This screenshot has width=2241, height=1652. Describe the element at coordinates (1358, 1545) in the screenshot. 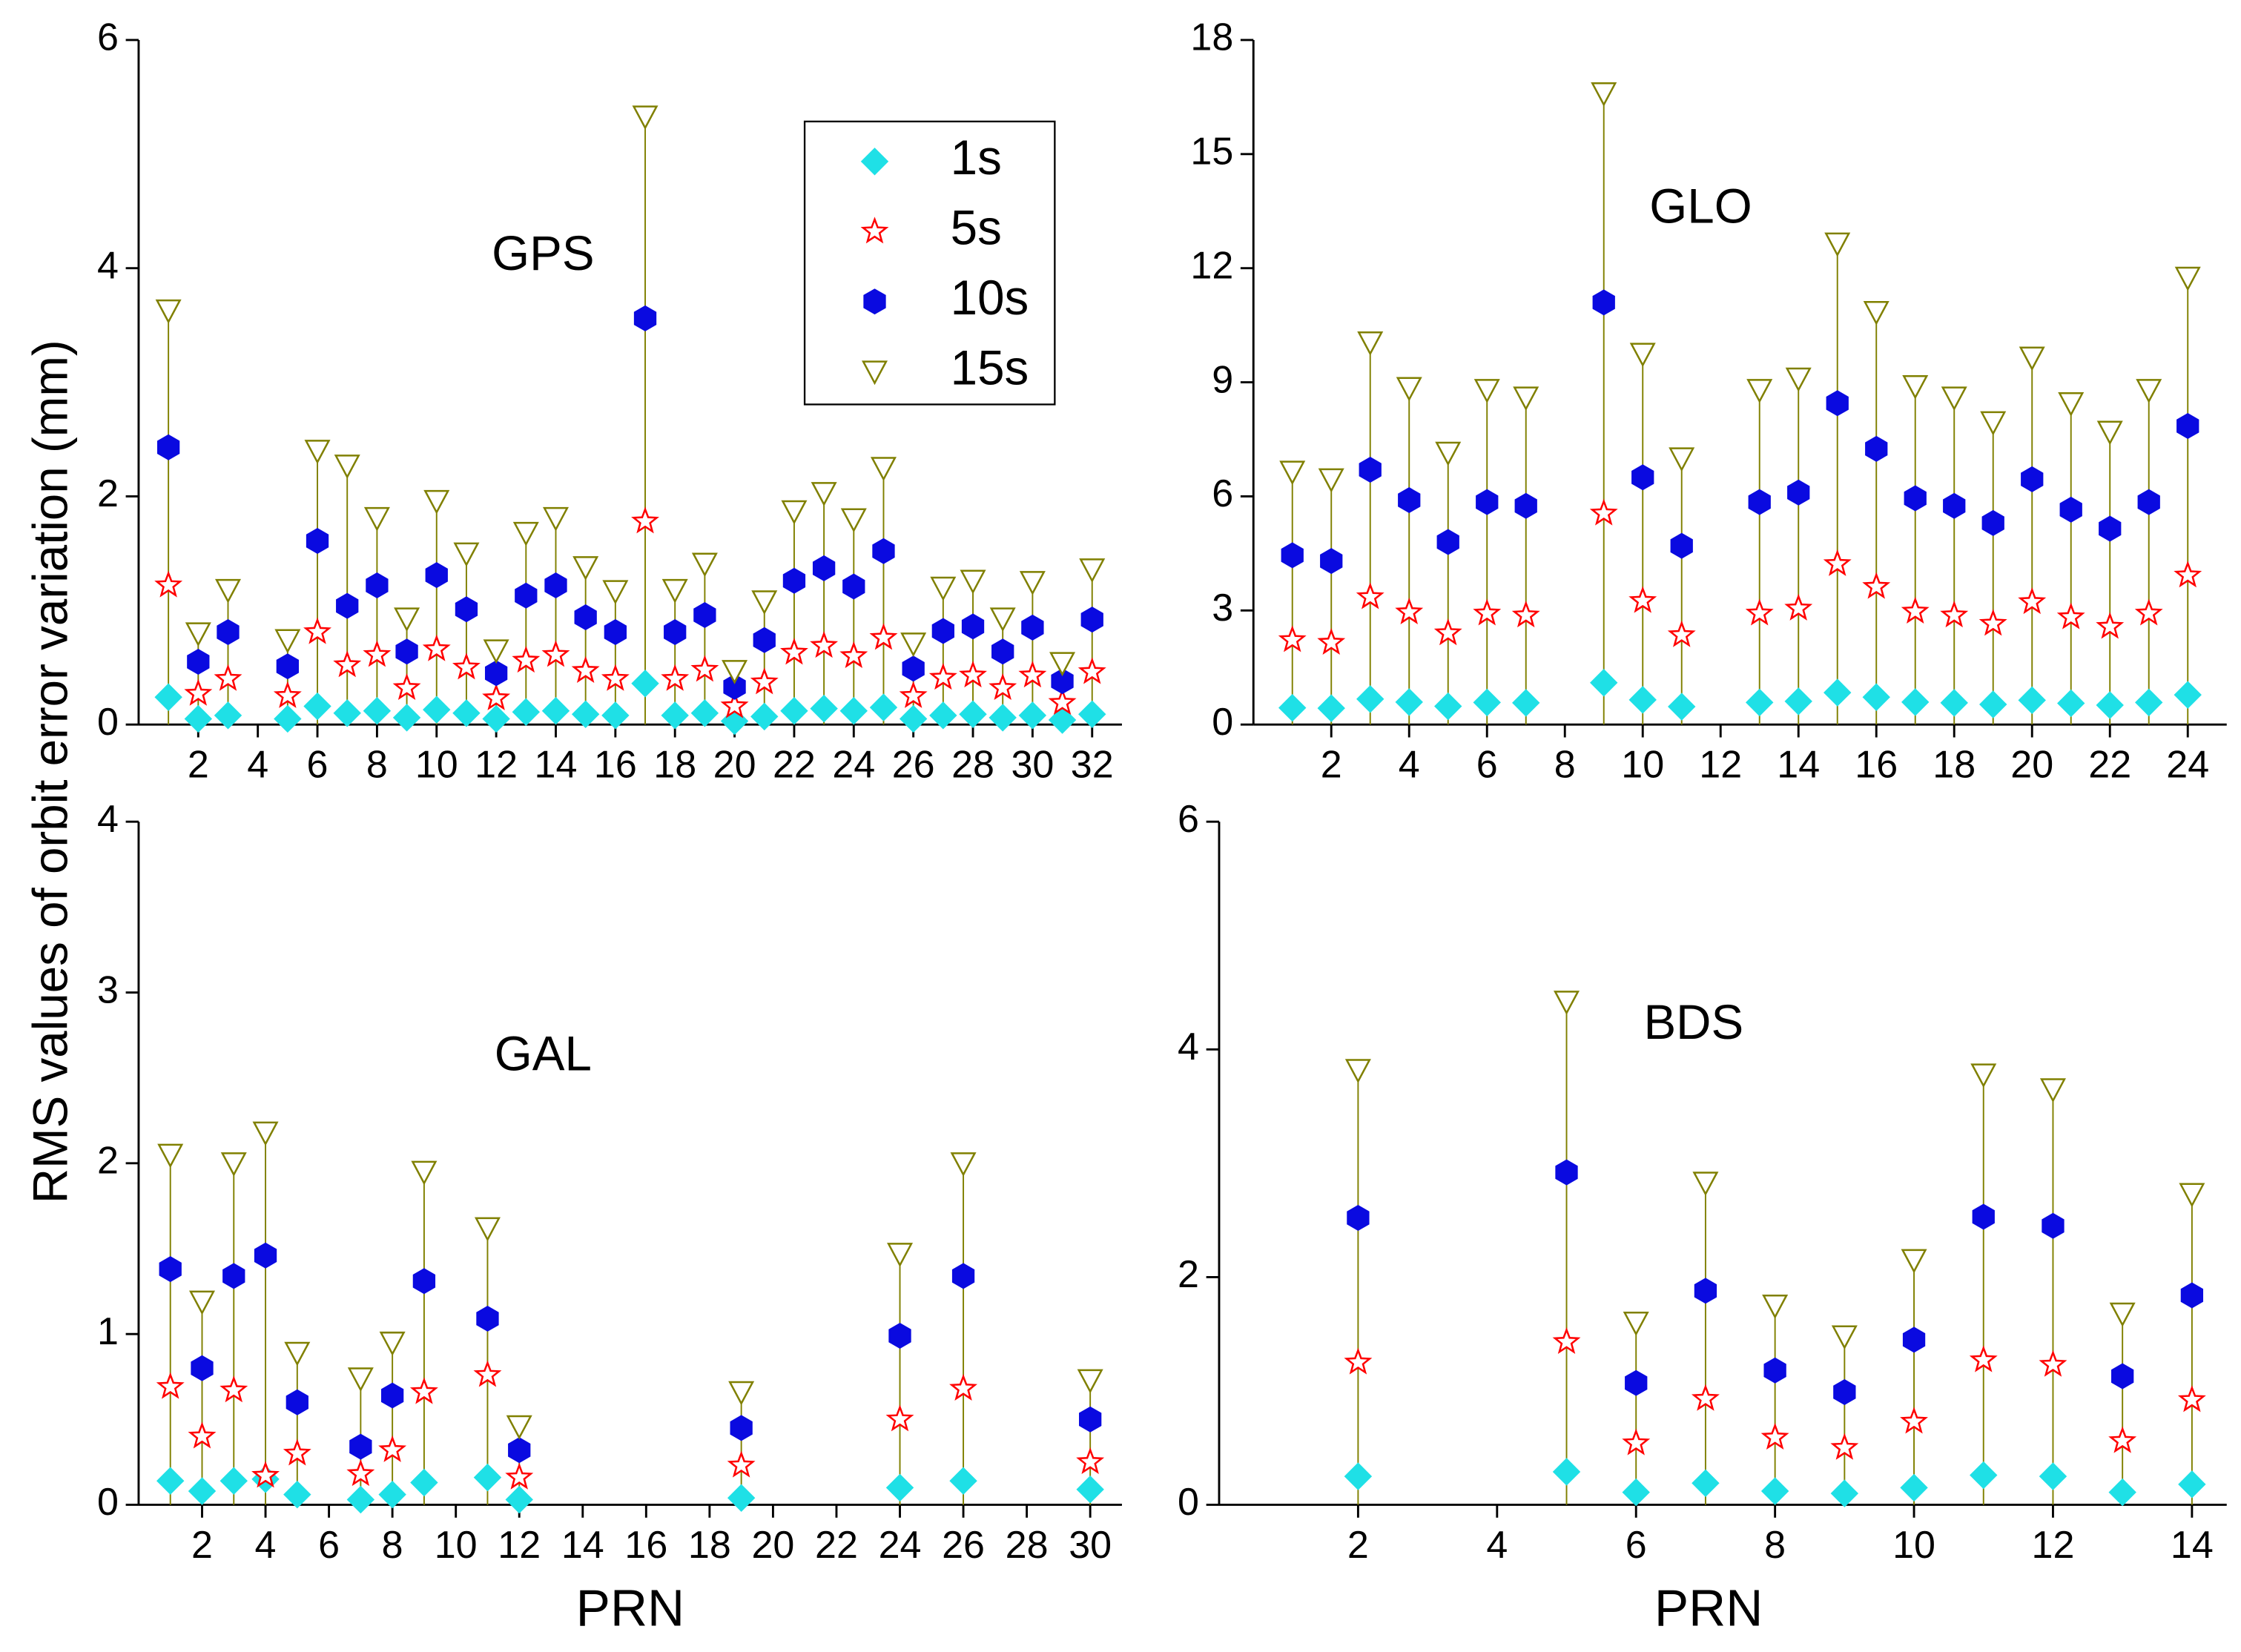

I see `x-tick-label: 2` at that location.